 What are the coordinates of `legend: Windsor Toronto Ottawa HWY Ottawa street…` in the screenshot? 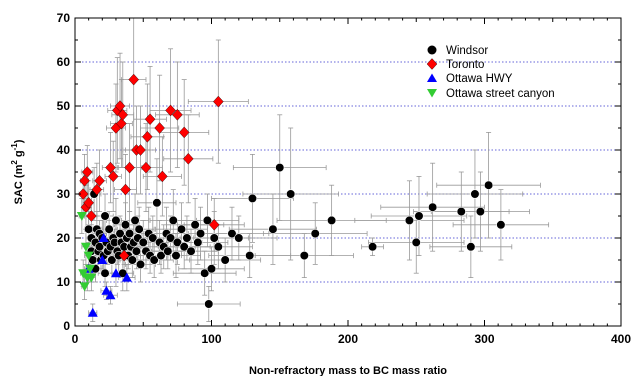 It's located at (490, 72).